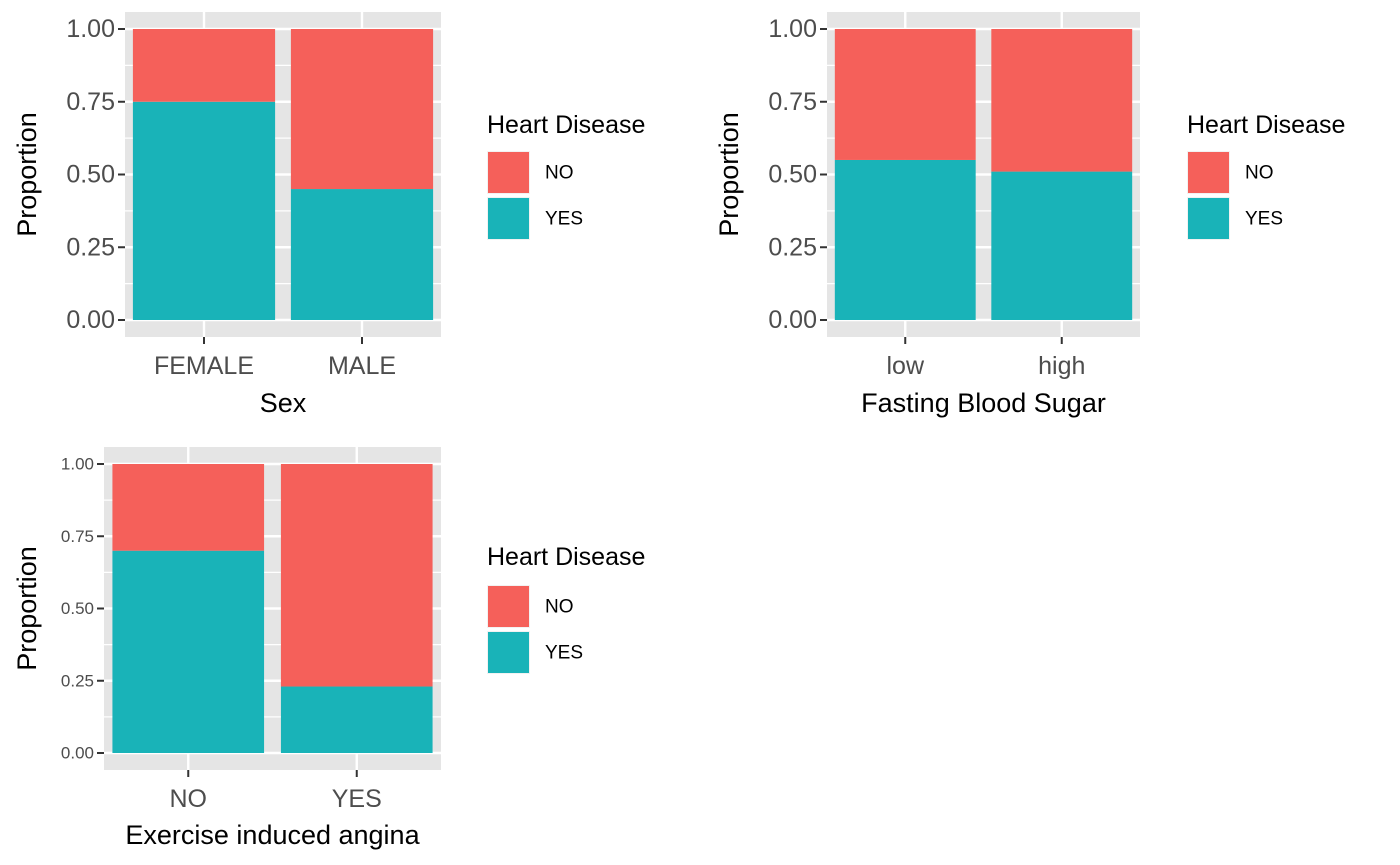  Describe the element at coordinates (204, 366) in the screenshot. I see `x-tick-label: FEMALE` at that location.